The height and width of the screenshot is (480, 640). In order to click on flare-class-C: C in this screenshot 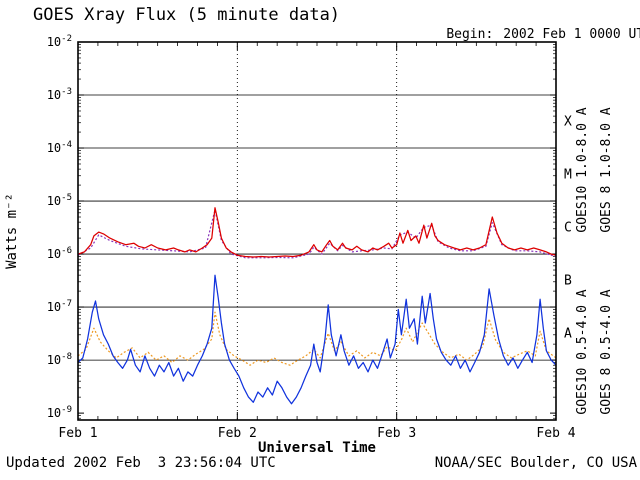, I will do `click(568, 228)`.